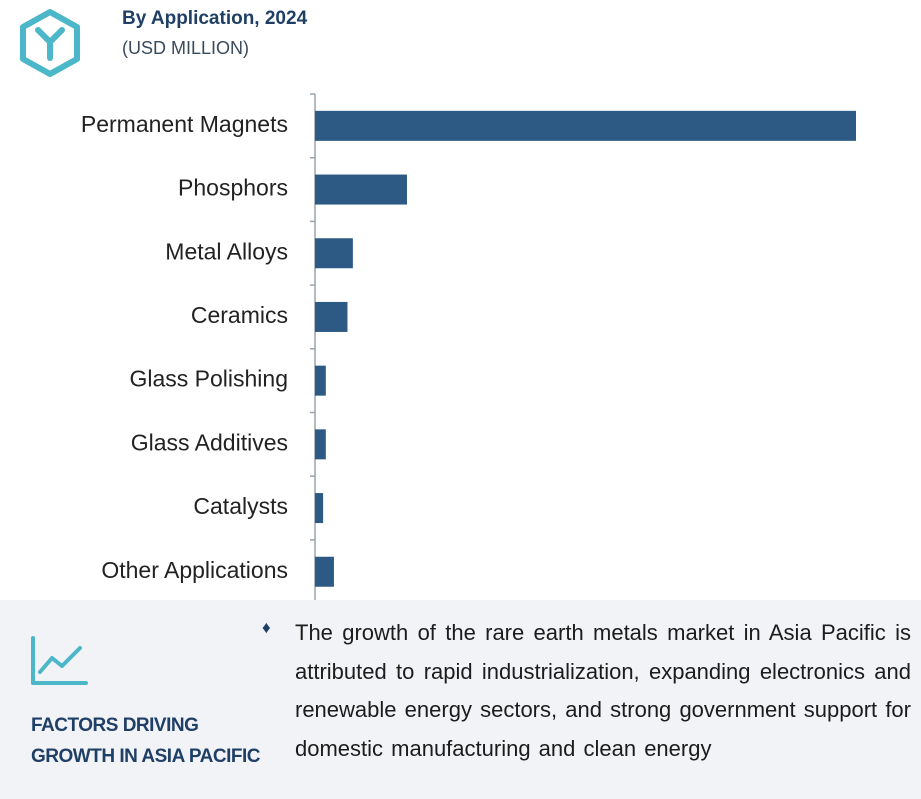  What do you see at coordinates (50, 43) in the screenshot?
I see `hexagon-y-logo-icon` at bounding box center [50, 43].